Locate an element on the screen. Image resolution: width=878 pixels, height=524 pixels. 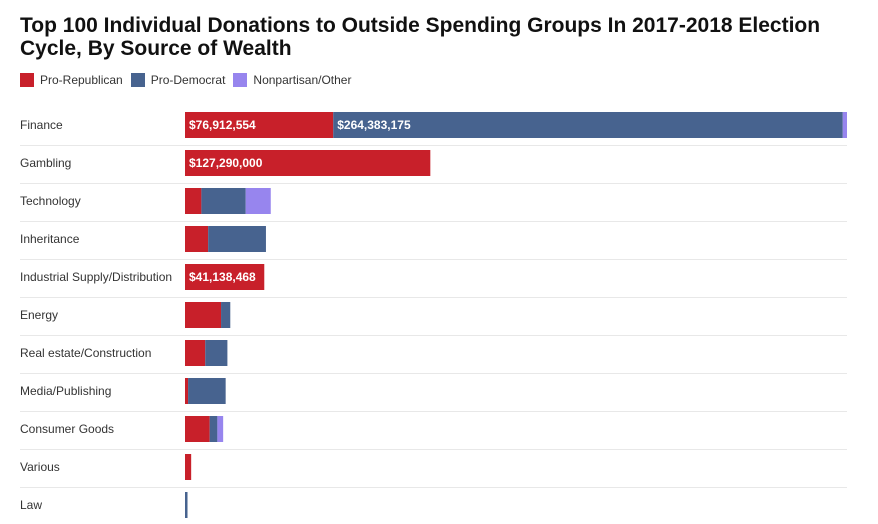
row-energy: Energy is located at coordinates (433, 312).